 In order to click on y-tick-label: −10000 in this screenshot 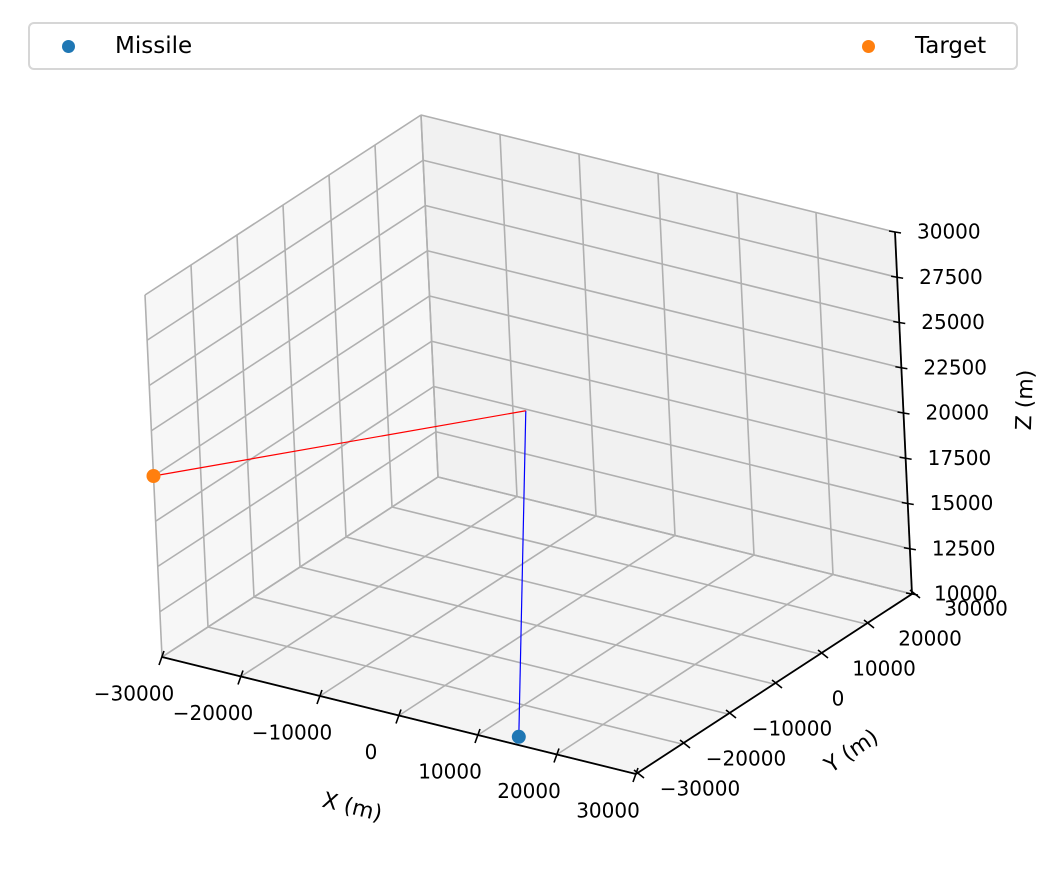, I will do `click(792, 729)`.